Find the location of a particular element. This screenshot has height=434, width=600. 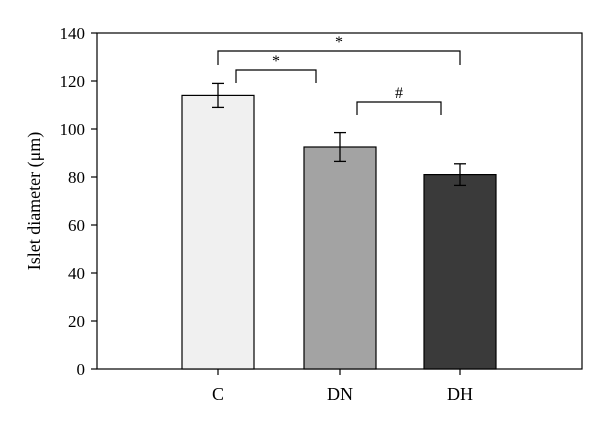

y-tick-label: 0 is located at coordinates (81, 369).